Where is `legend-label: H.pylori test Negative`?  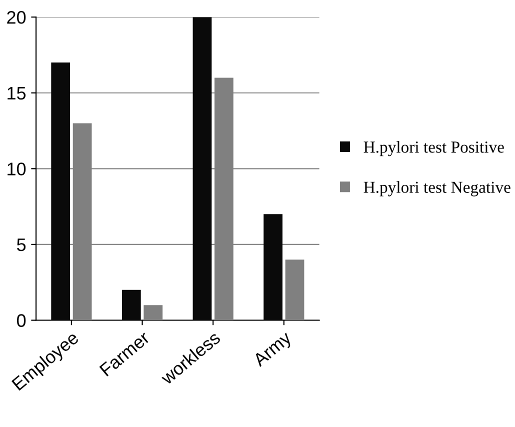 legend-label: H.pylori test Negative is located at coordinates (437, 188).